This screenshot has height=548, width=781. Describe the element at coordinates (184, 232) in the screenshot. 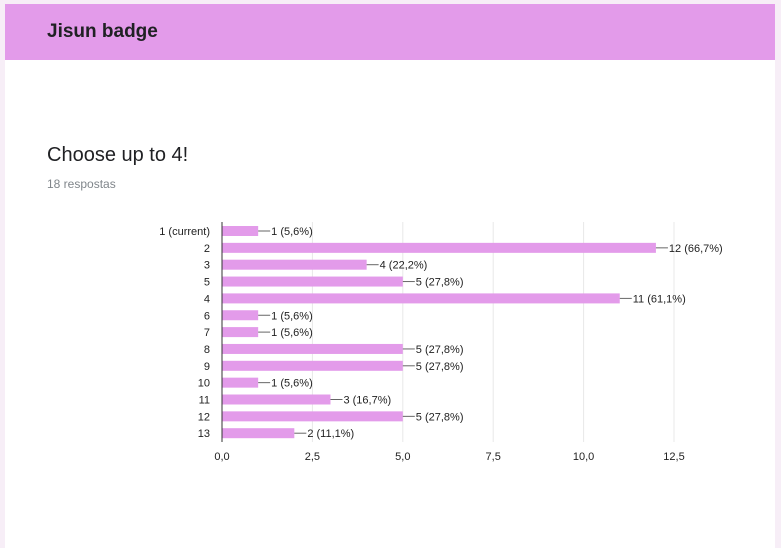

I see `category-label: 1 (current)` at that location.